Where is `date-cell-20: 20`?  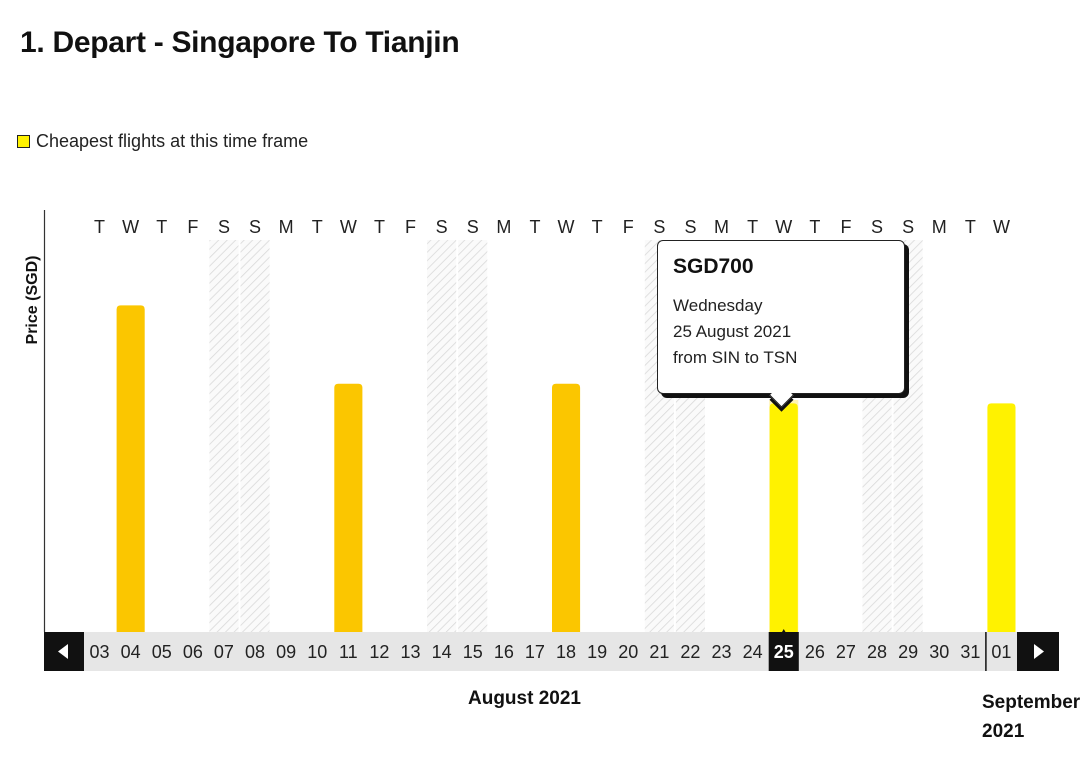
date-cell-20: 20 is located at coordinates (628, 651).